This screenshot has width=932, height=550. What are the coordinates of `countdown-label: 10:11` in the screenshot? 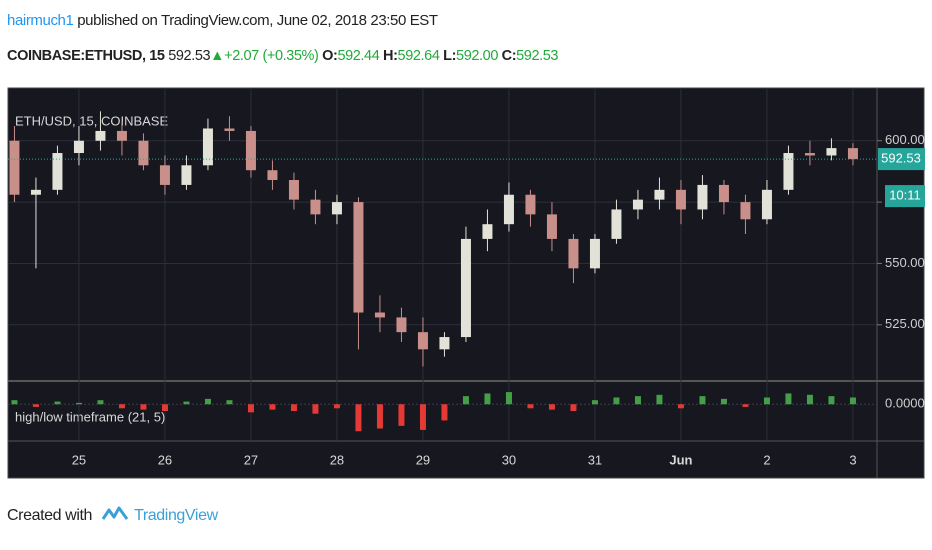 It's located at (905, 195).